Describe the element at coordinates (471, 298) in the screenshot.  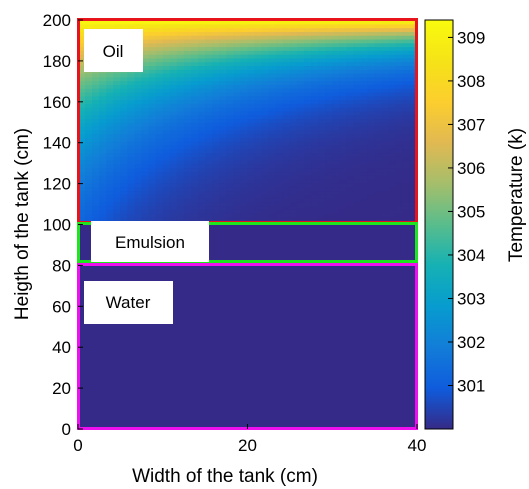
I see `colorbar-tick-label: 303` at that location.